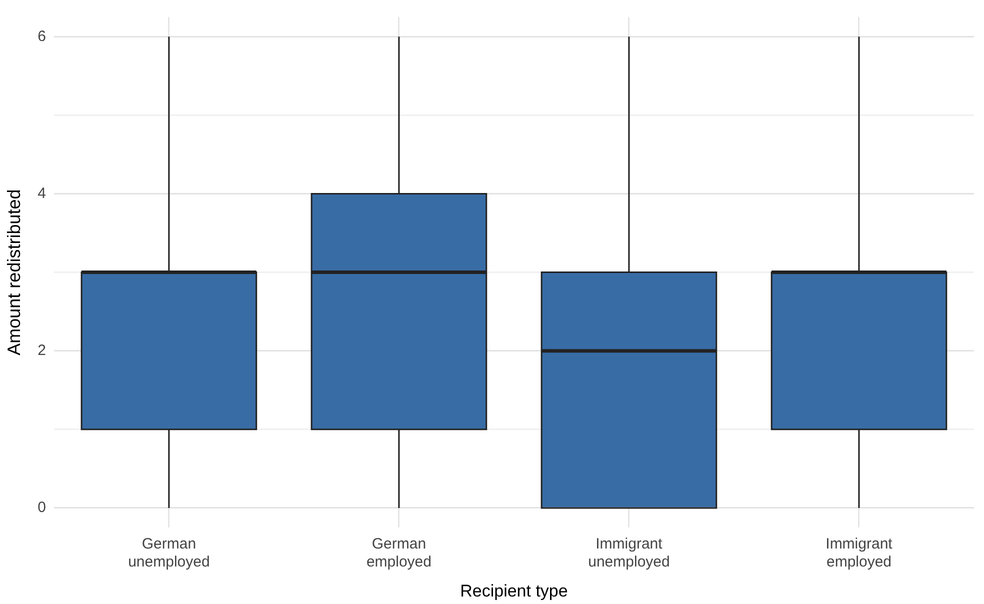 The height and width of the screenshot is (604, 984). What do you see at coordinates (42, 193) in the screenshot?
I see `y-tick-label: 4` at bounding box center [42, 193].